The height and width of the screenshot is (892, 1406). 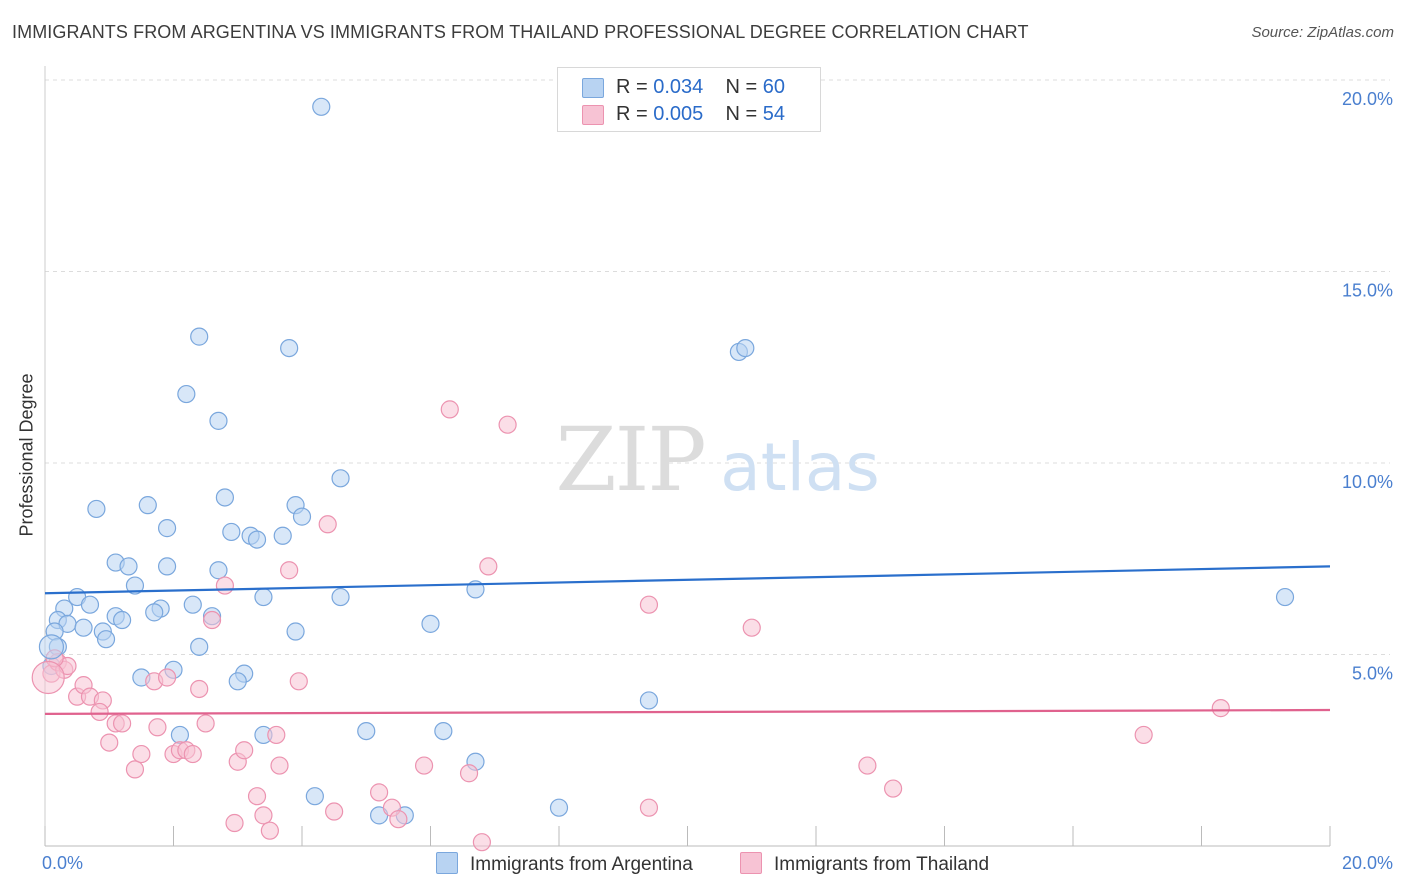 I want to click on correlation-legend: R = 0.034 N = 60 R = 0.005 N = 54, so click(x=689, y=99).